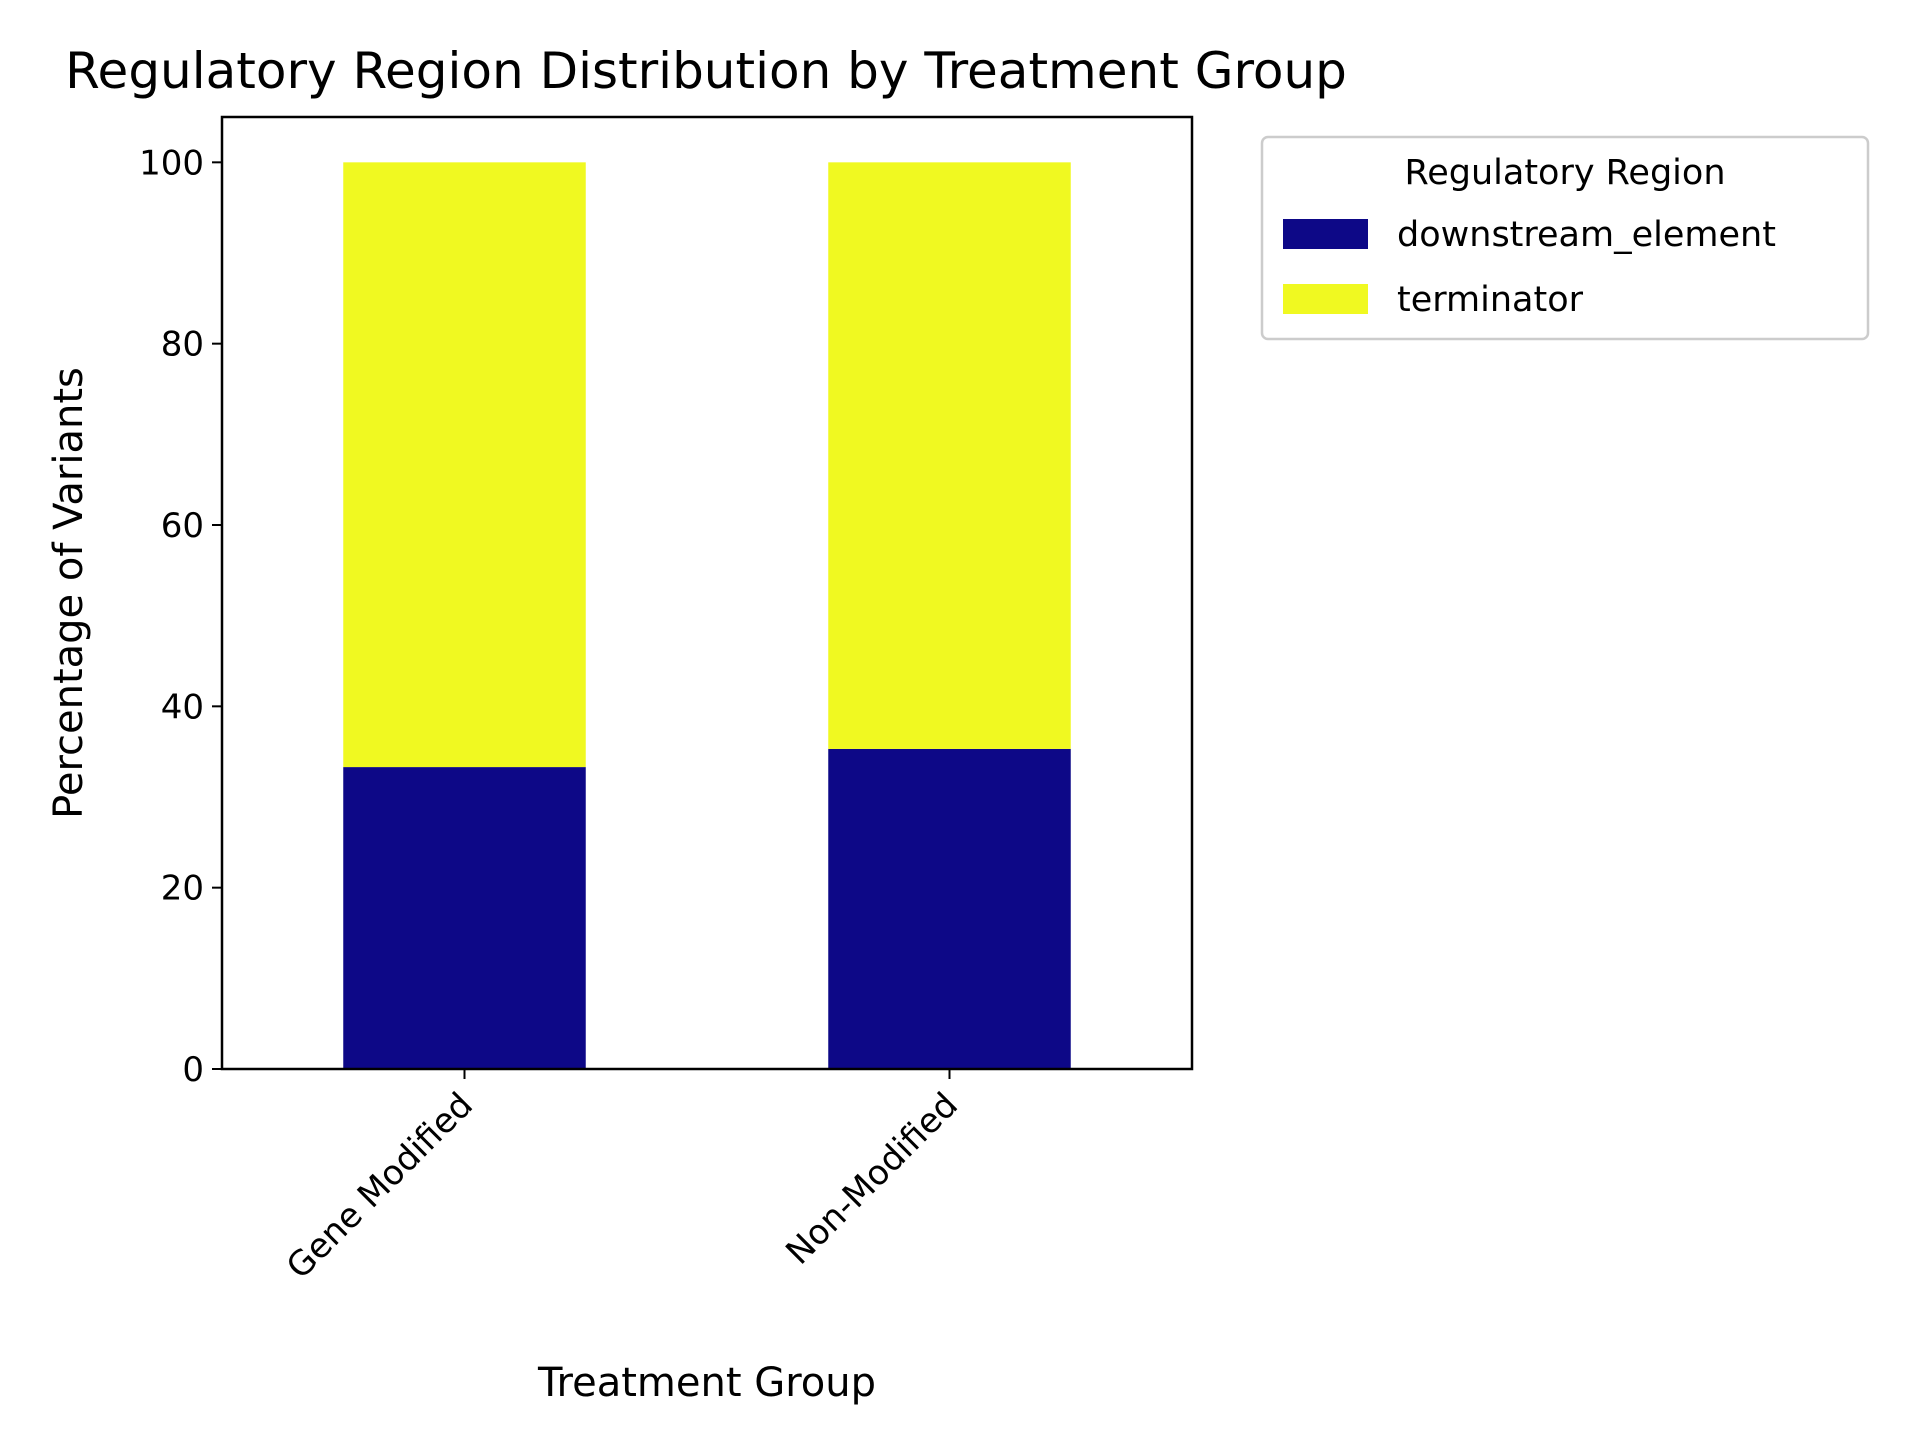  What do you see at coordinates (706, 1383) in the screenshot?
I see `x-axis-label: Treatment Group` at bounding box center [706, 1383].